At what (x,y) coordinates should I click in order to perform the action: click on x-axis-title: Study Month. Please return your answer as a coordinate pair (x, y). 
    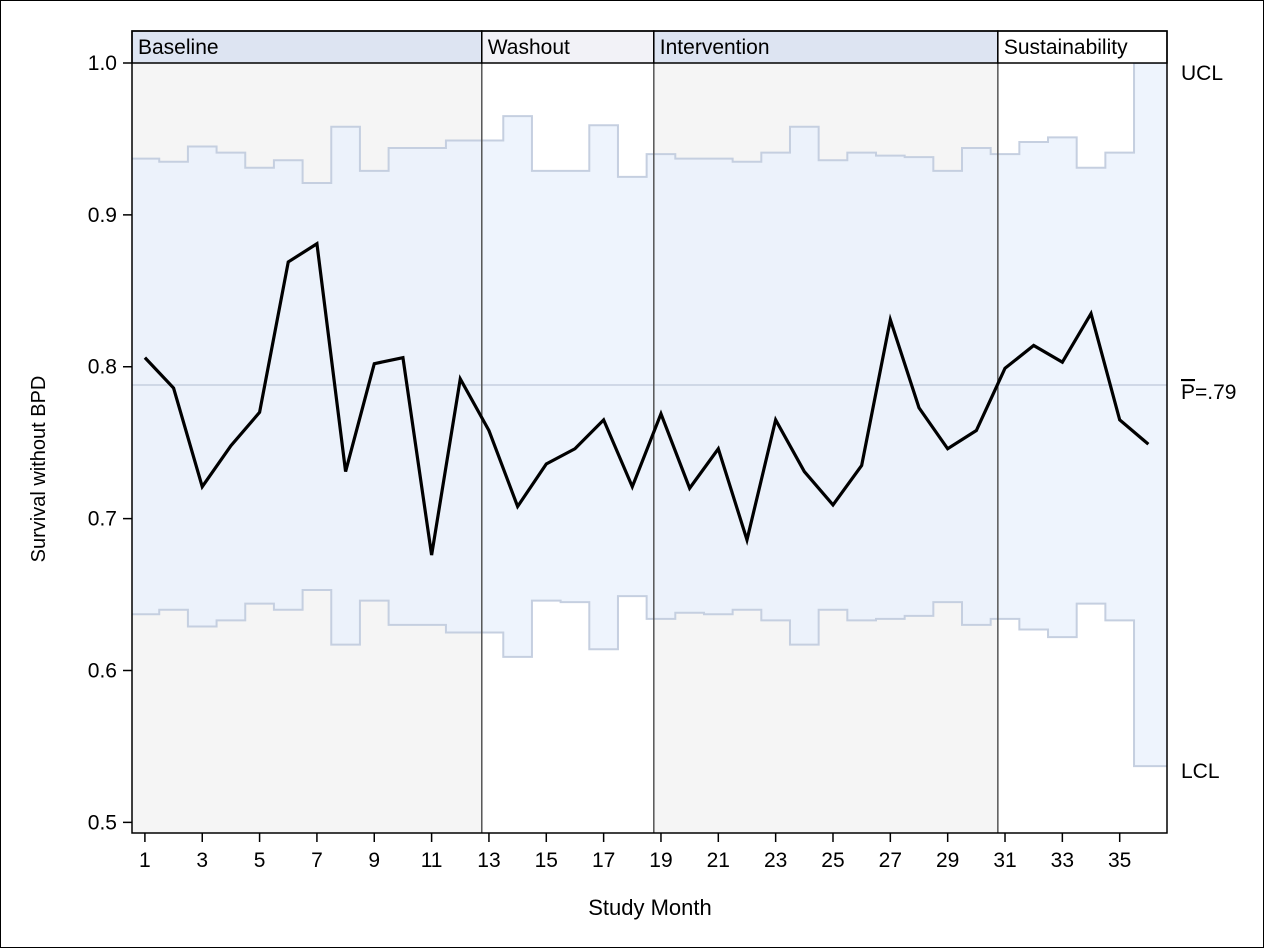
    Looking at the image, I should click on (650, 907).